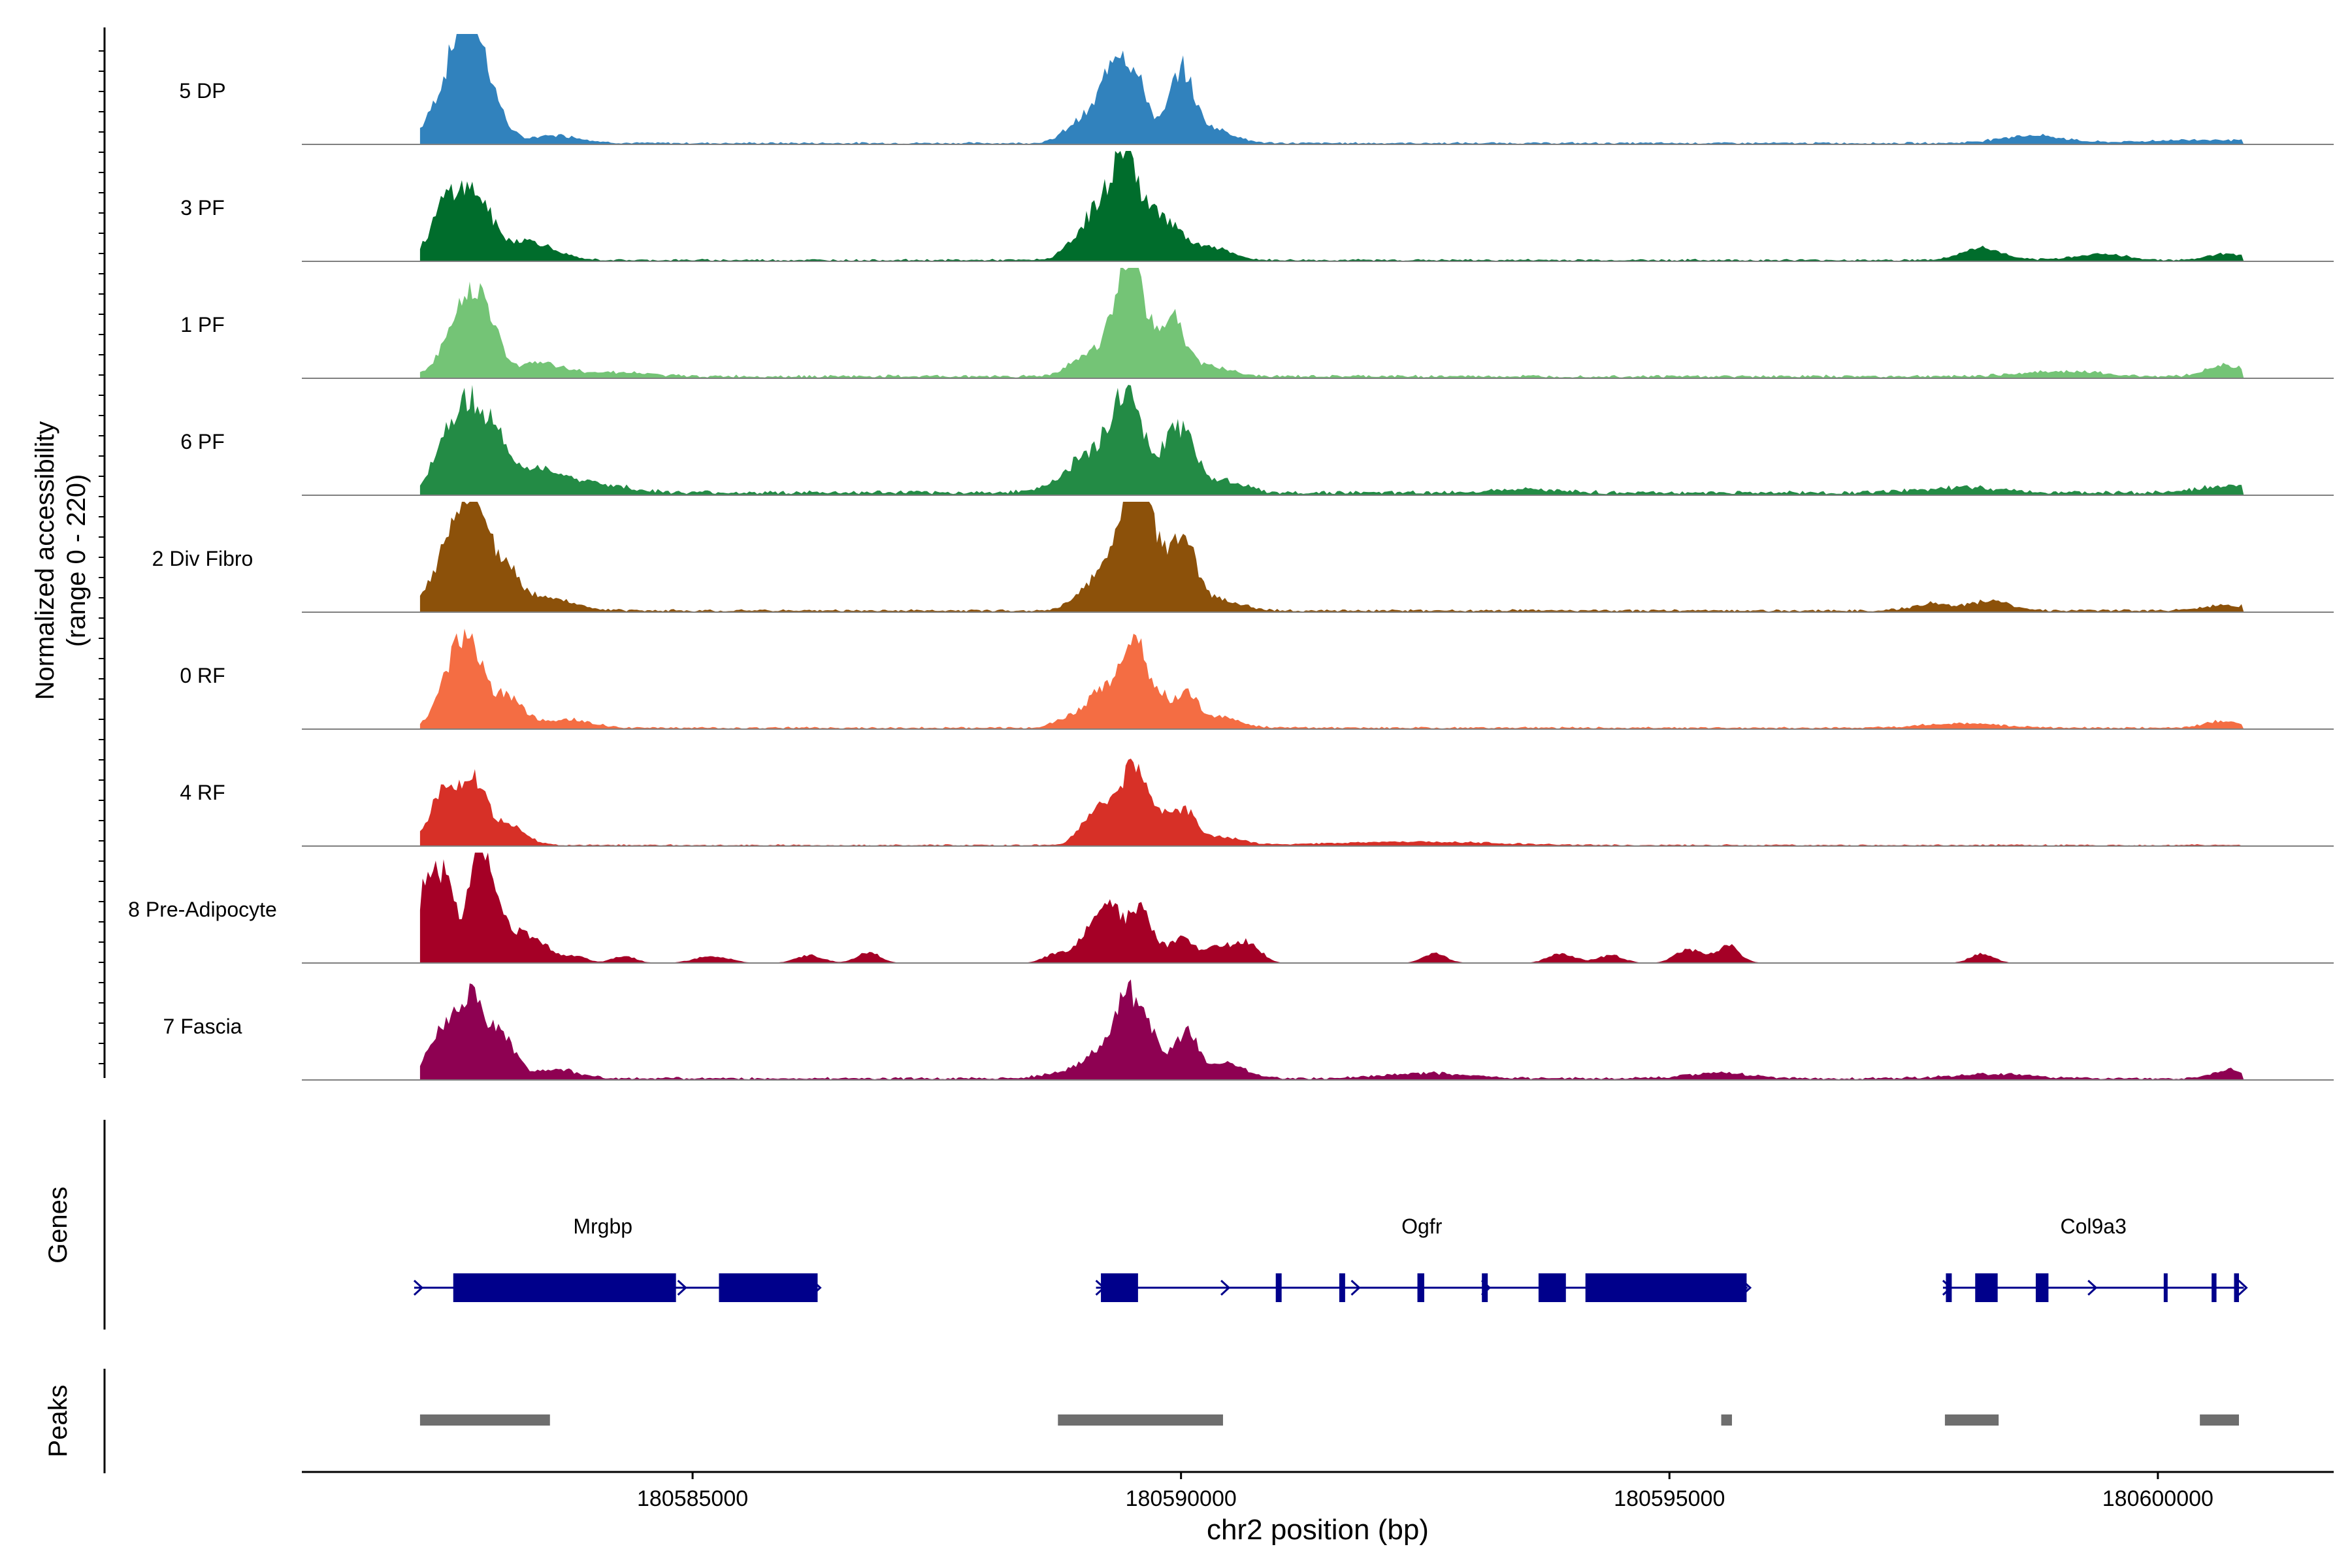 The width and height of the screenshot is (2352, 1568). What do you see at coordinates (202, 441) in the screenshot?
I see `track-label: 6 PF` at bounding box center [202, 441].